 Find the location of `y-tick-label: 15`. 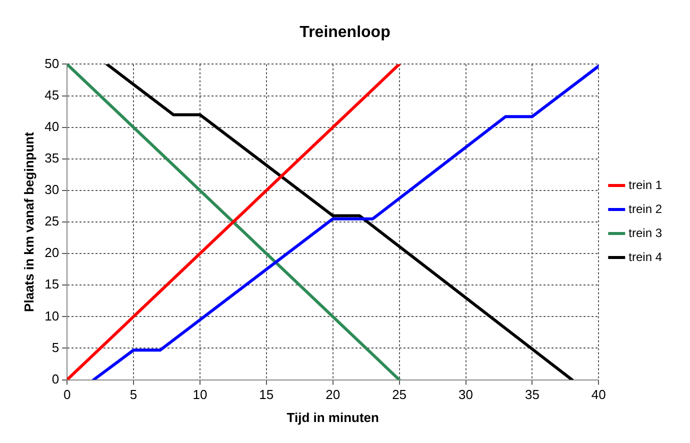

y-tick-label: 15 is located at coordinates (52, 284).